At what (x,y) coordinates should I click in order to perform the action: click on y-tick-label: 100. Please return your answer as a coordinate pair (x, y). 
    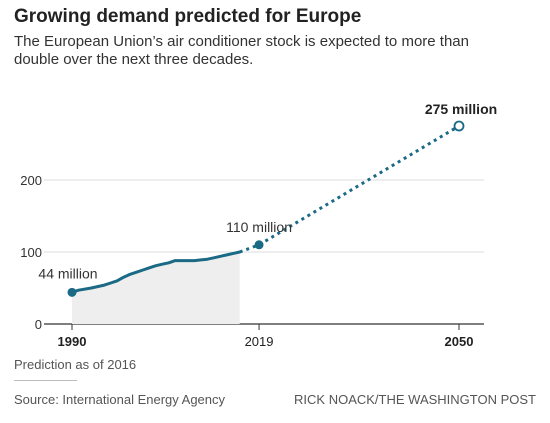
    Looking at the image, I should click on (31, 252).